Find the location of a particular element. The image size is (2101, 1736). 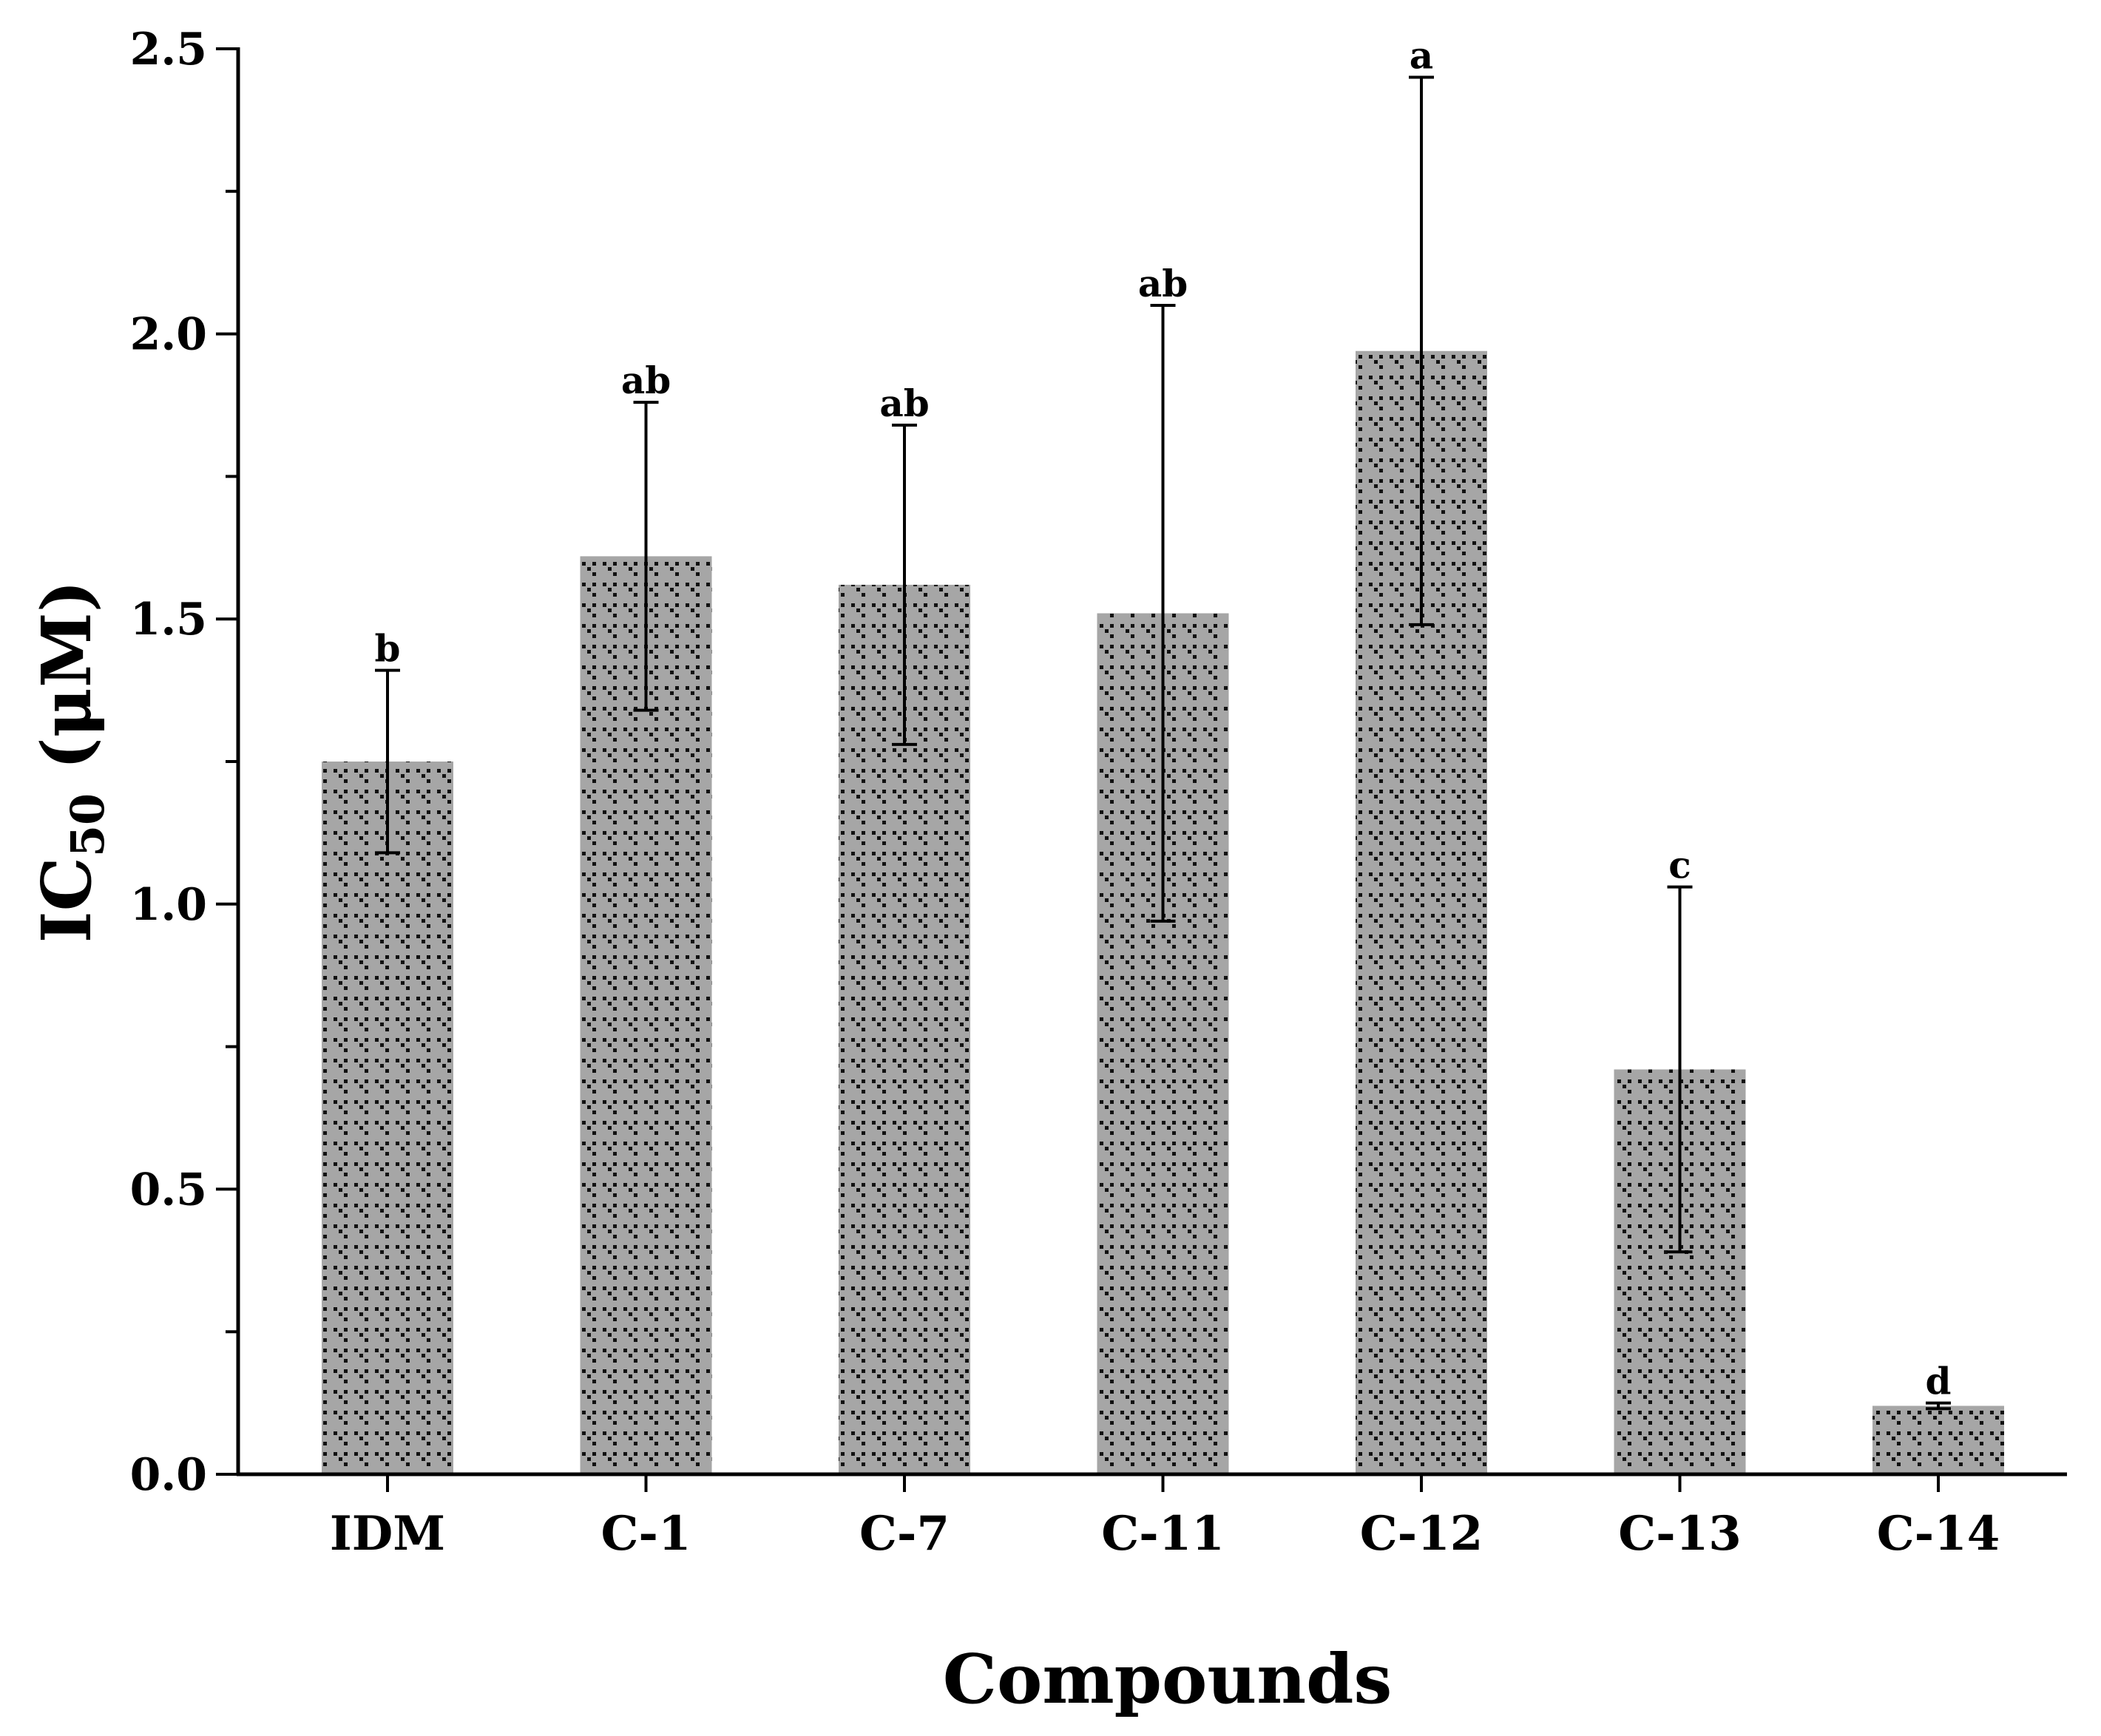

significance-label: c is located at coordinates (1679, 865).